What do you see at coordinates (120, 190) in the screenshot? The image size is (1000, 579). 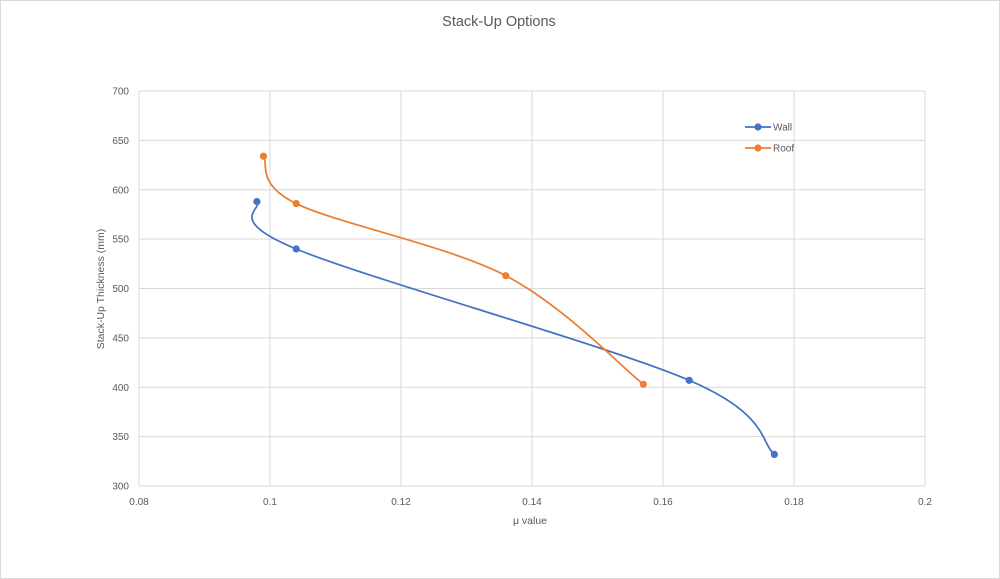 I see `y-tick-label: 600` at bounding box center [120, 190].